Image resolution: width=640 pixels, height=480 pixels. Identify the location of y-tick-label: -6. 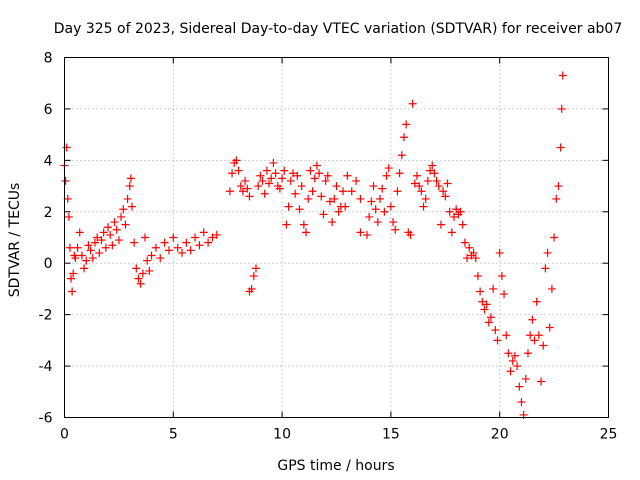
(46, 419).